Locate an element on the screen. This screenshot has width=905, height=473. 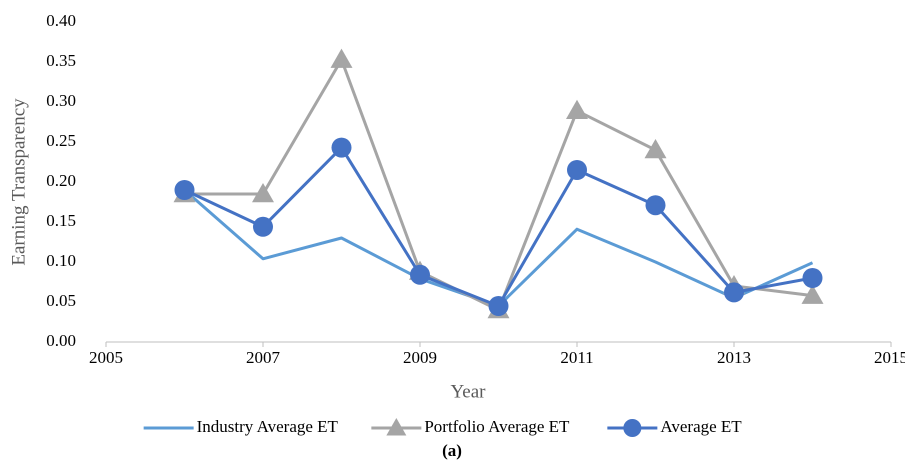
y-tick-label: 0.10 is located at coordinates (61, 260).